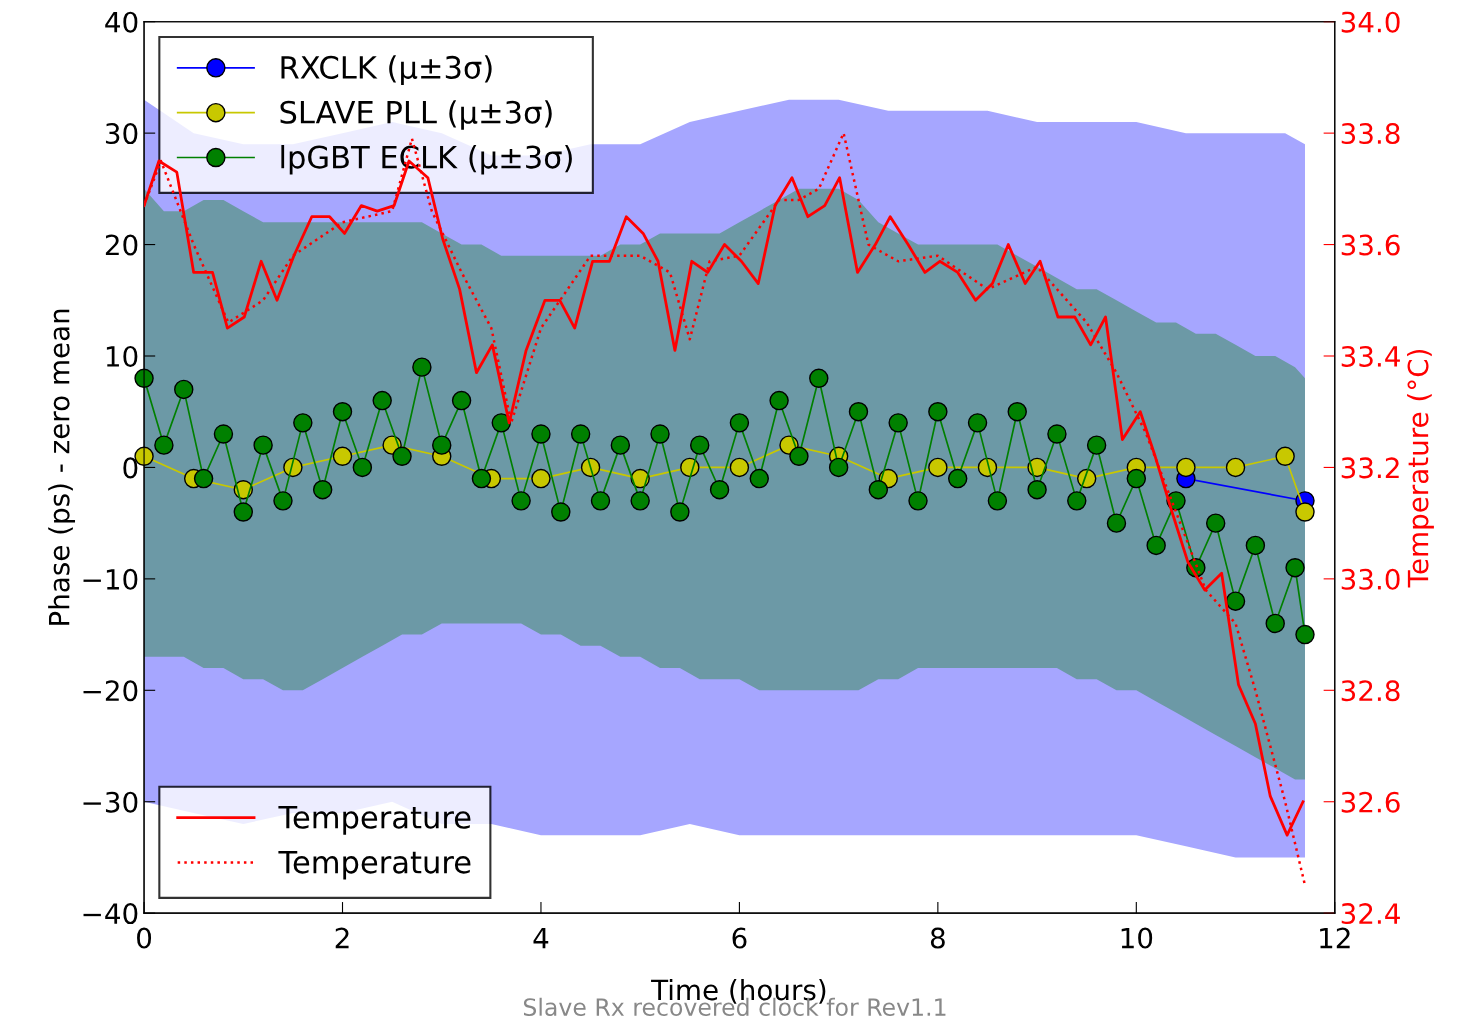 This screenshot has width=1470, height=1033. What do you see at coordinates (1370, 468) in the screenshot?
I see `y2-tick-label: 33.2` at bounding box center [1370, 468].